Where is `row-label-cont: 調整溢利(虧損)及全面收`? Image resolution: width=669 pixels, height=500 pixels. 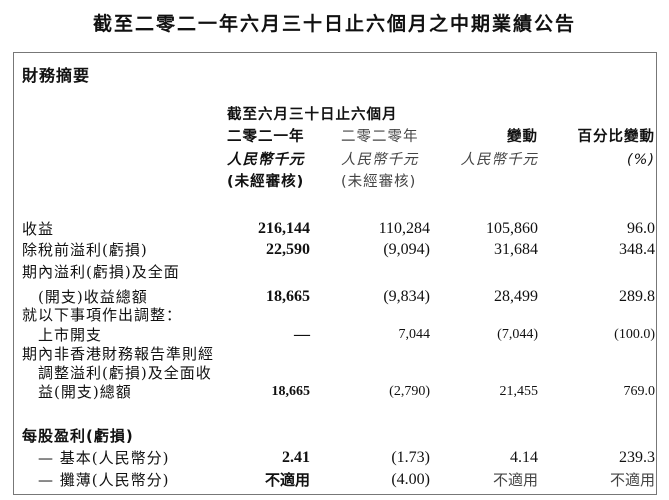
row-label-cont: 調整溢利(虧損)及全面收 is located at coordinates (125, 373).